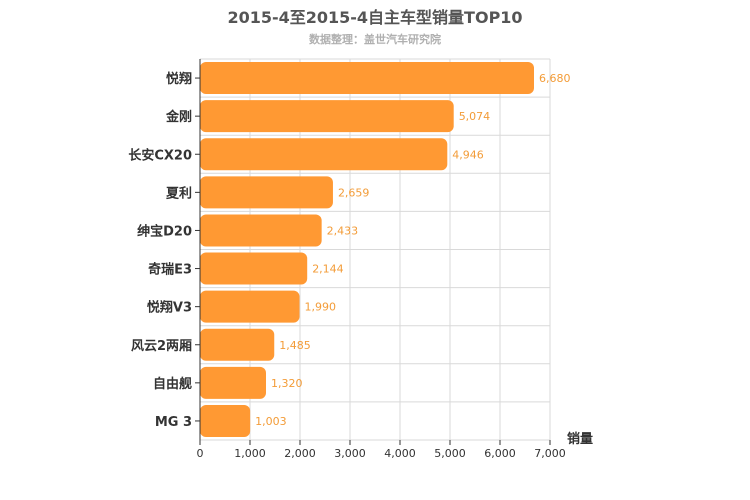 The width and height of the screenshot is (750, 500). What do you see at coordinates (580, 439) in the screenshot?
I see `x-axis-label: 销量` at bounding box center [580, 439].